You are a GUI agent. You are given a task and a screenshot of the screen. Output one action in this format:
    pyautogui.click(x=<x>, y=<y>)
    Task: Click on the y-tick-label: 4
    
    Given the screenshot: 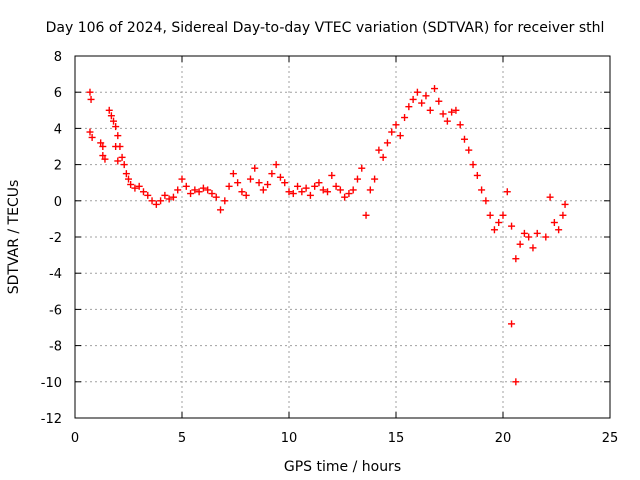 What is the action you would take?
    pyautogui.click(x=58, y=129)
    